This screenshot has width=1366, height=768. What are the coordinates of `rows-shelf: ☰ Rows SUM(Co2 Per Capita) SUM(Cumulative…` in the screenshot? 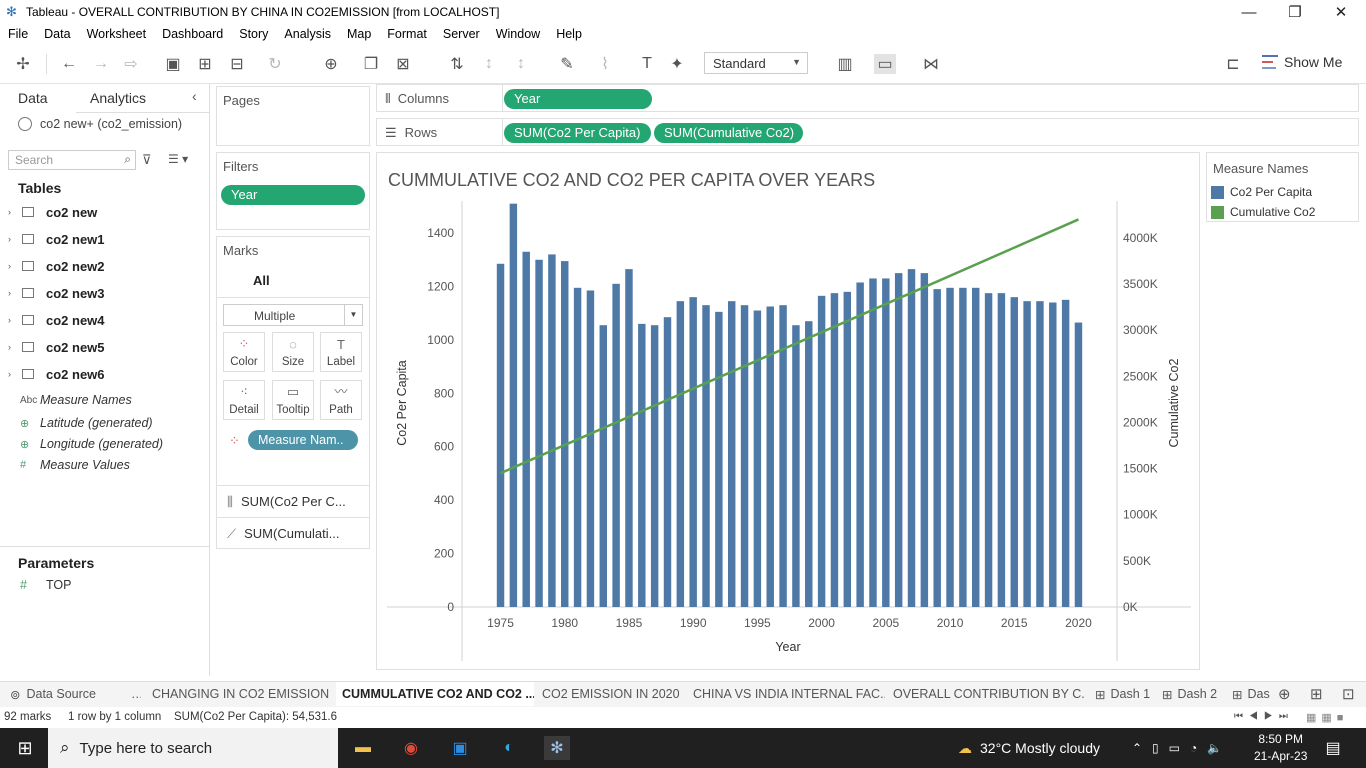 It's located at (867, 132).